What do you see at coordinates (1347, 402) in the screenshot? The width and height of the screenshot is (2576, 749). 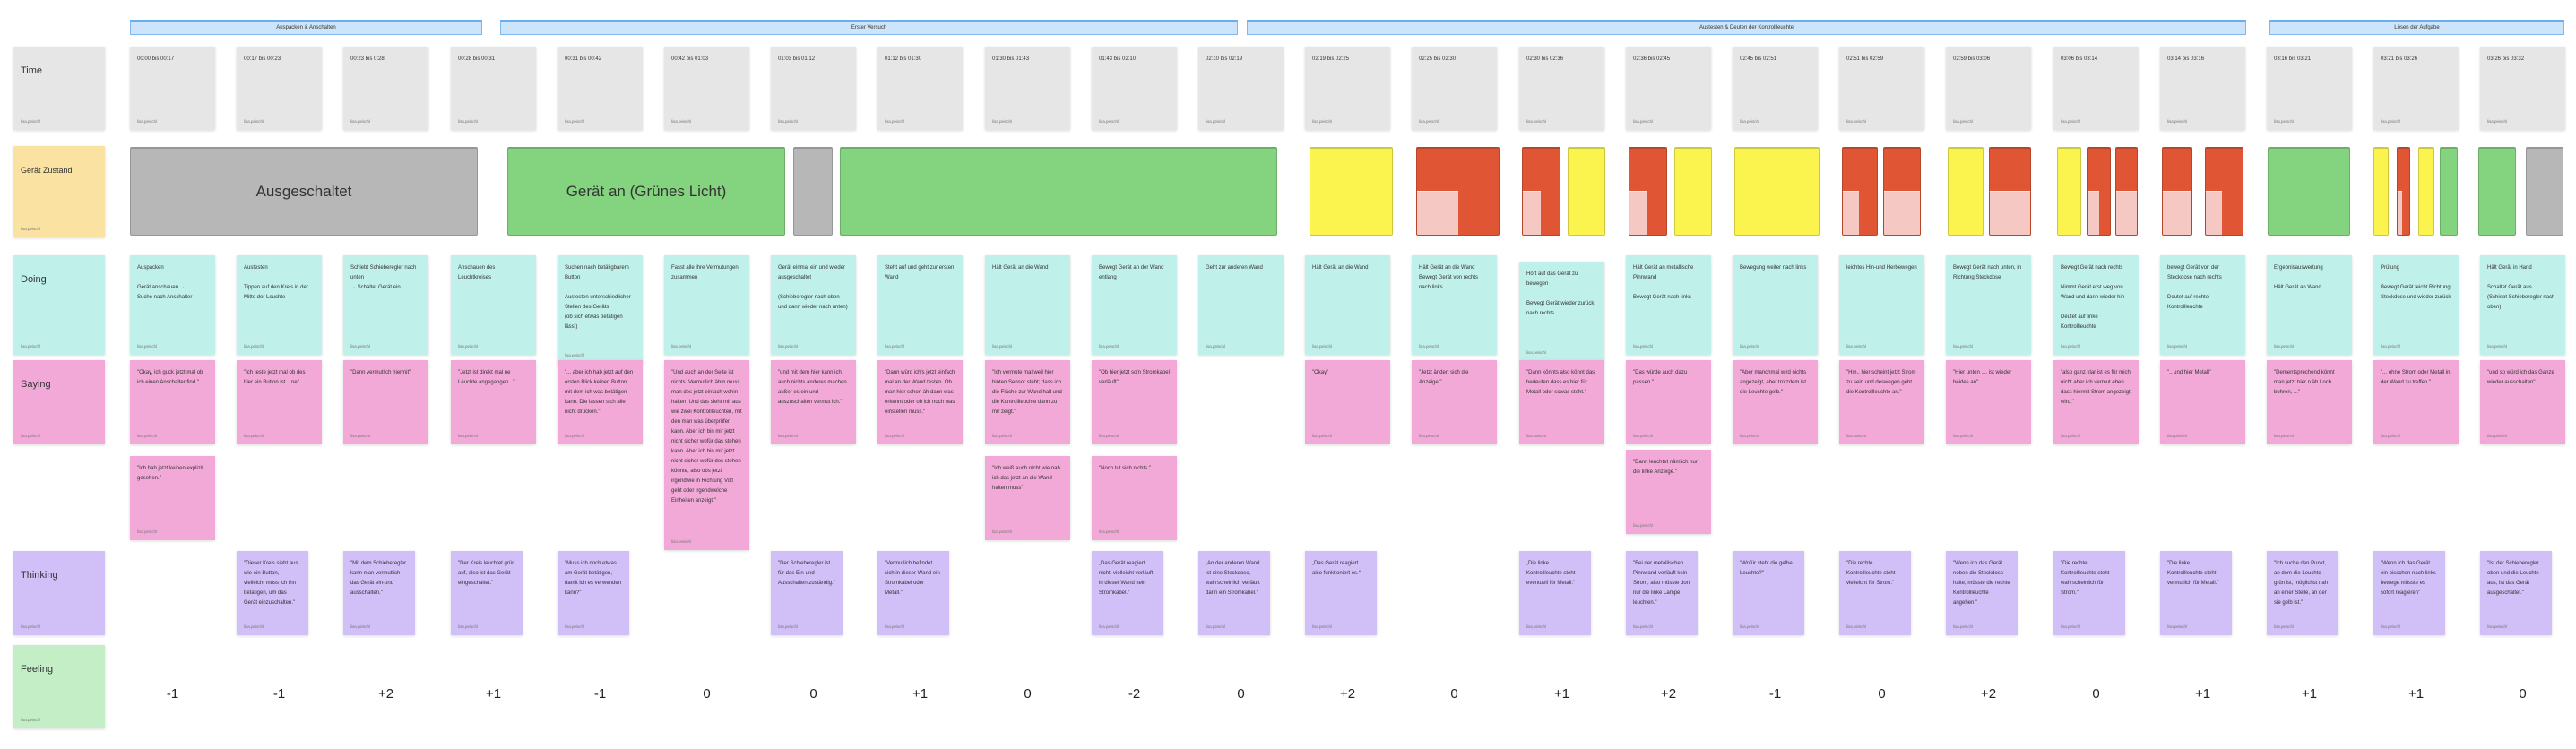 I see `saying-sticky: "Okay" lisa.peischl` at bounding box center [1347, 402].